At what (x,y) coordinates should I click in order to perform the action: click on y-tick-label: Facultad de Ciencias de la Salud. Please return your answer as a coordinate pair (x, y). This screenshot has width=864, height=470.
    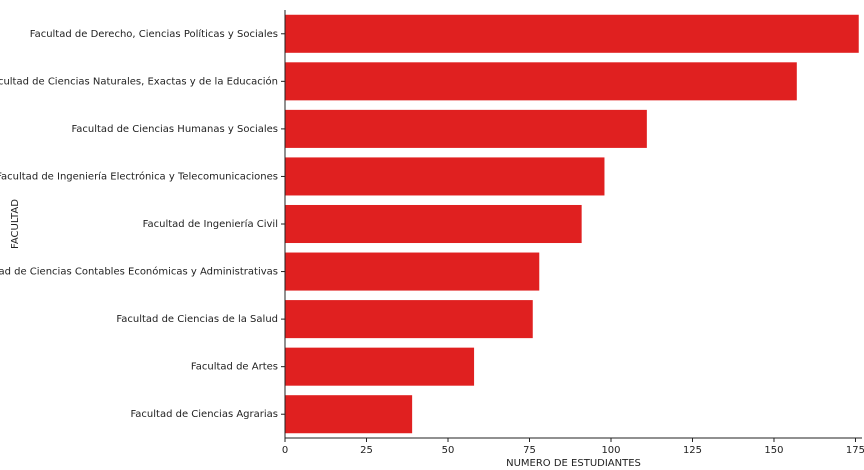
    Looking at the image, I should click on (197, 319).